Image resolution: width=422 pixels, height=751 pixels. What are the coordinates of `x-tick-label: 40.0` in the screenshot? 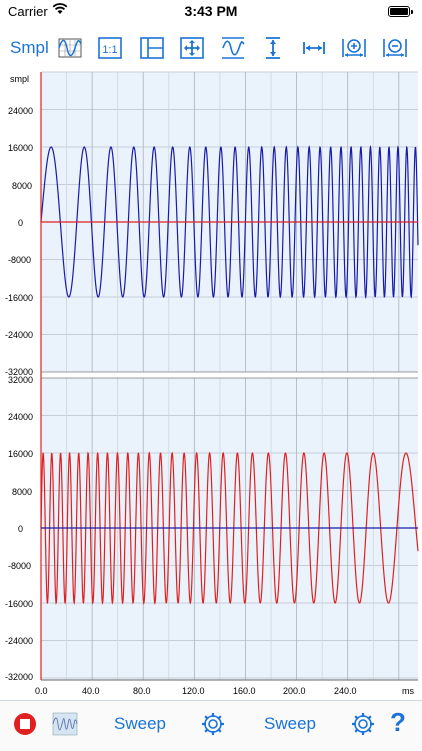 It's located at (91, 691).